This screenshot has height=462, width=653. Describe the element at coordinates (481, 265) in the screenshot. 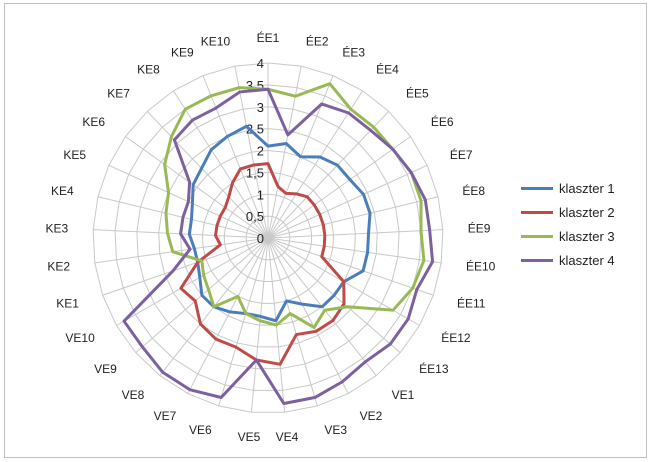

I see `category-label: ÉE10` at that location.